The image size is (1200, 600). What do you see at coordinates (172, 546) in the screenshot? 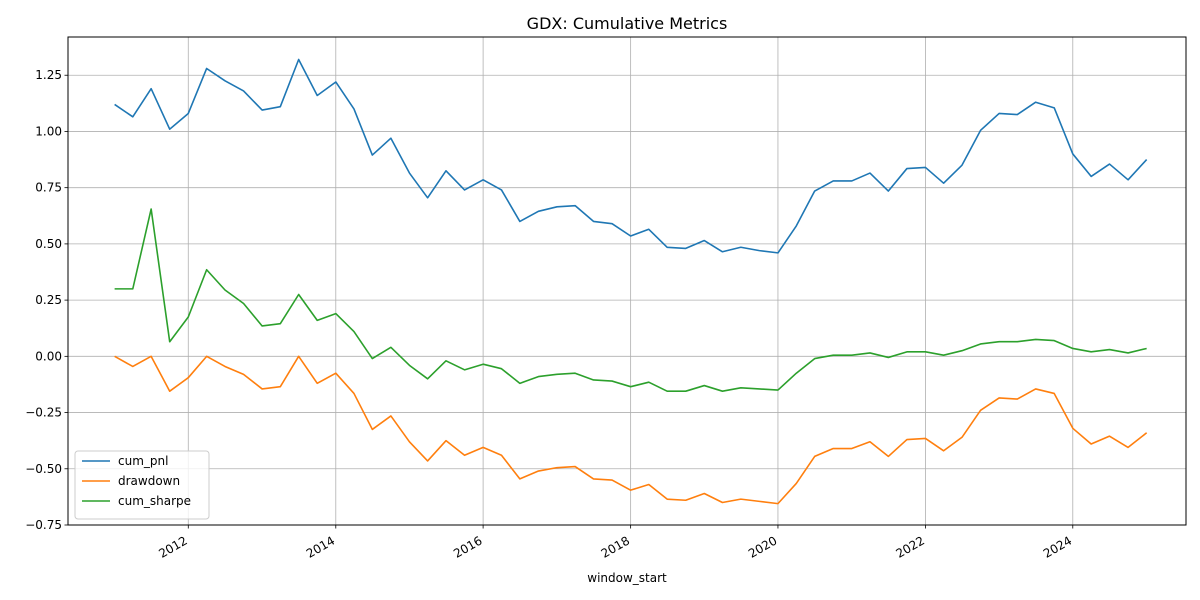
I see `x-tick-label: 2012` at bounding box center [172, 546].